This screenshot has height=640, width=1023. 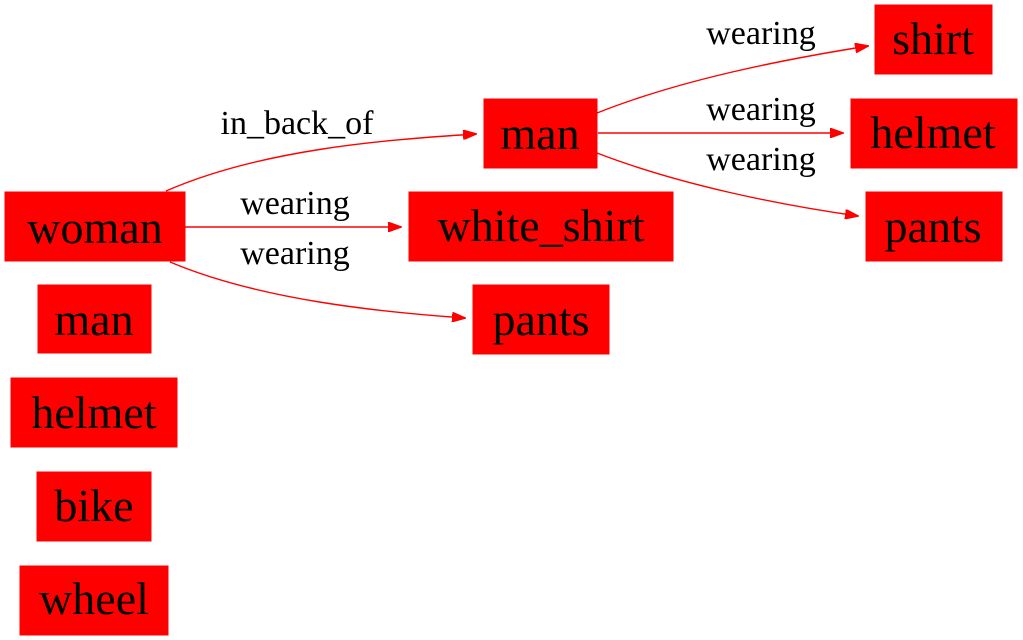 I want to click on node-label-bike: bike, so click(x=93, y=505).